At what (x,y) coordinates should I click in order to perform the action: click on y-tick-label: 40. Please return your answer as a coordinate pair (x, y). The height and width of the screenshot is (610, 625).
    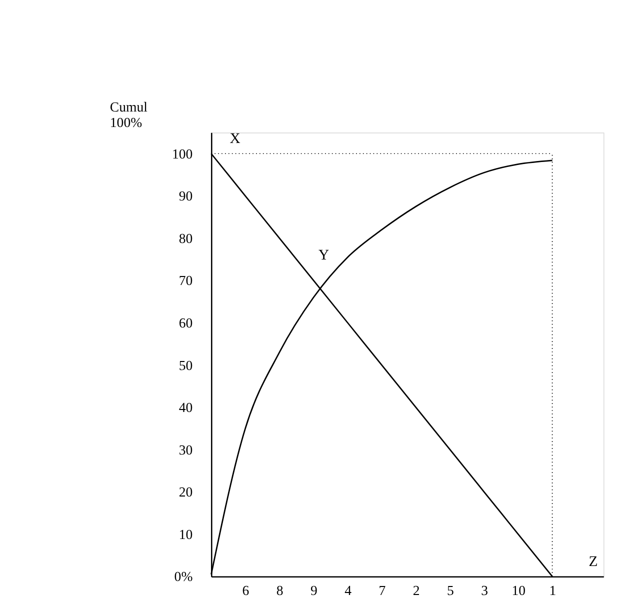
    Looking at the image, I should click on (185, 408).